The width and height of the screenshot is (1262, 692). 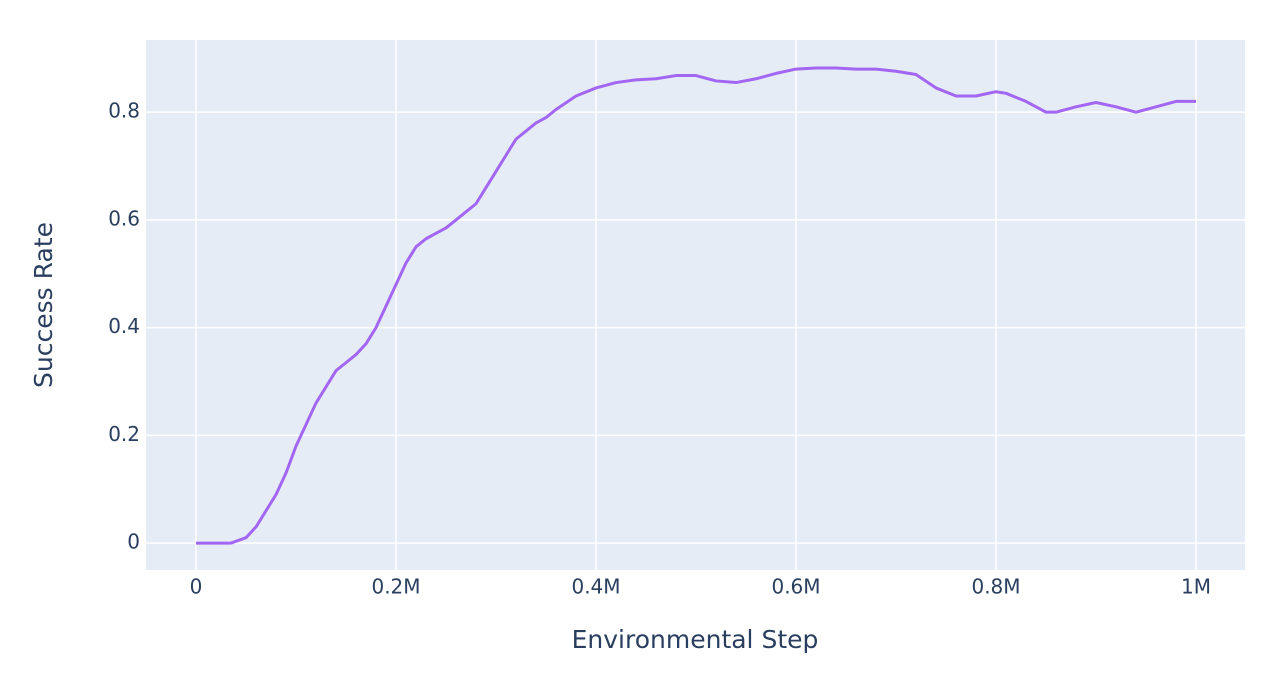 What do you see at coordinates (995, 587) in the screenshot?
I see `x-tick-label: 0.8M` at bounding box center [995, 587].